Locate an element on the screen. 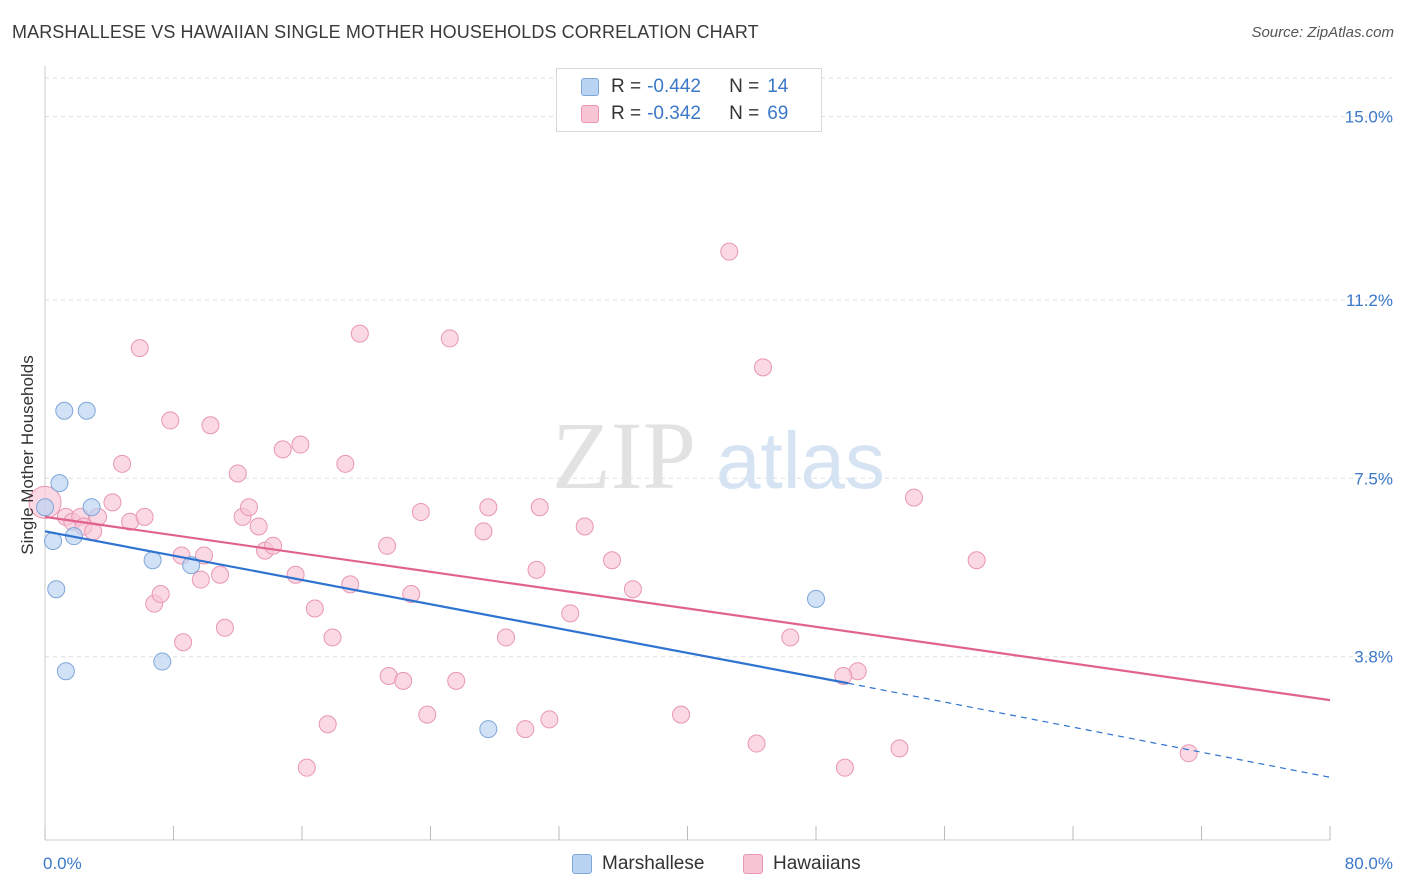 This screenshot has height=892, width=1406. legend-label: Marshallese is located at coordinates (653, 863).